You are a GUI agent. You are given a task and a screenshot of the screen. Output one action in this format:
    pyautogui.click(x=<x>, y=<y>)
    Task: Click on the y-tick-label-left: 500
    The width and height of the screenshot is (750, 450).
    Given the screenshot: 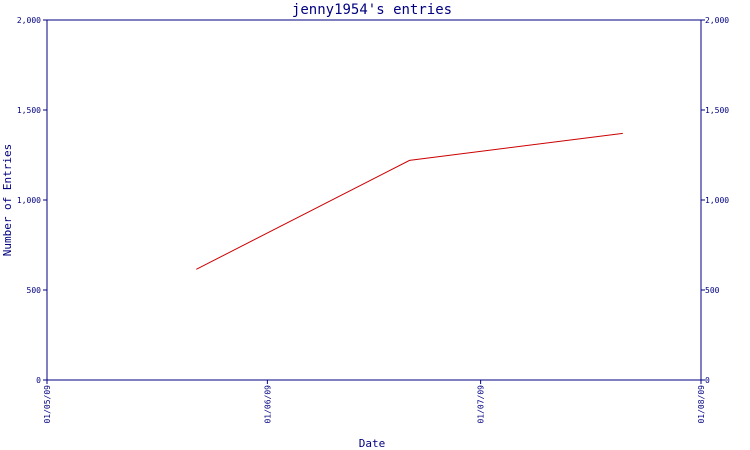 What is the action you would take?
    pyautogui.click(x=34, y=290)
    